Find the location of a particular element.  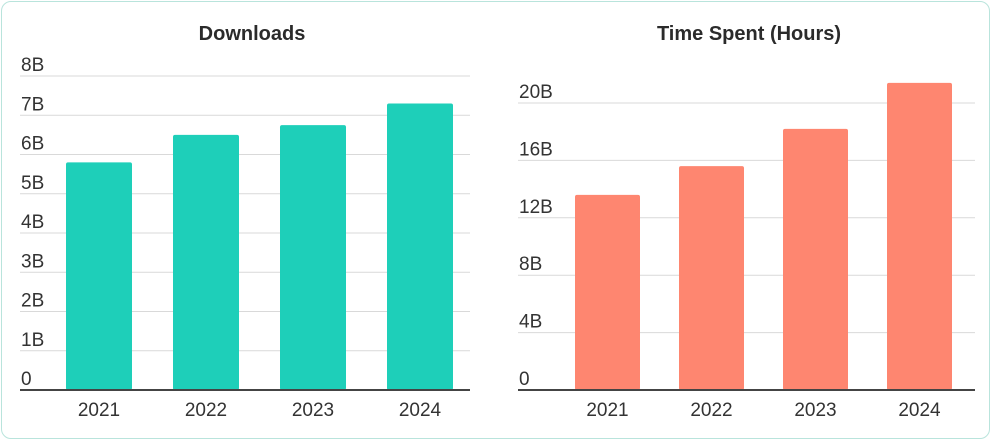

time-spent-y-tick-label: 16B is located at coordinates (536, 149).